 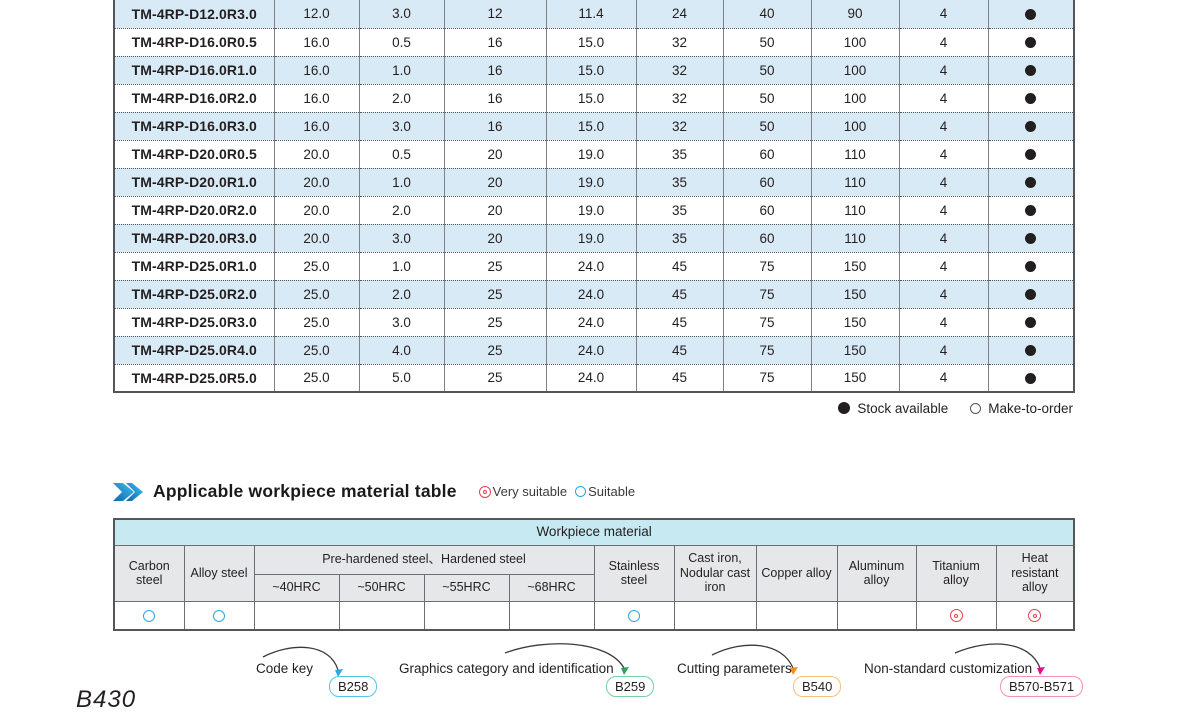 I want to click on product-row: TM-4RP-D16.0R1.0 16.0 1.0 16 15.0 32 50 100 4, so click(x=594, y=69).